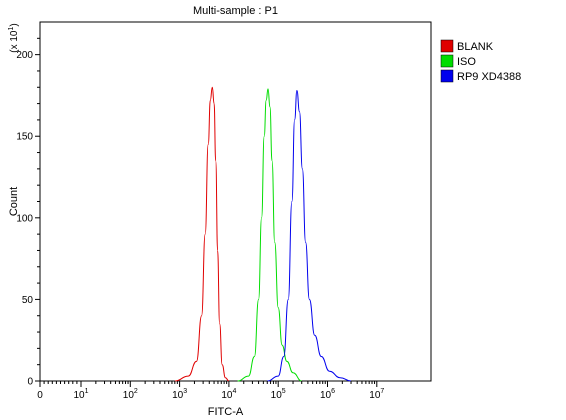  I want to click on x-axis: 0 10¹ 10² 10³ 10⁴ 10⁵ 10⁶ 10⁷, so click(210, 391).